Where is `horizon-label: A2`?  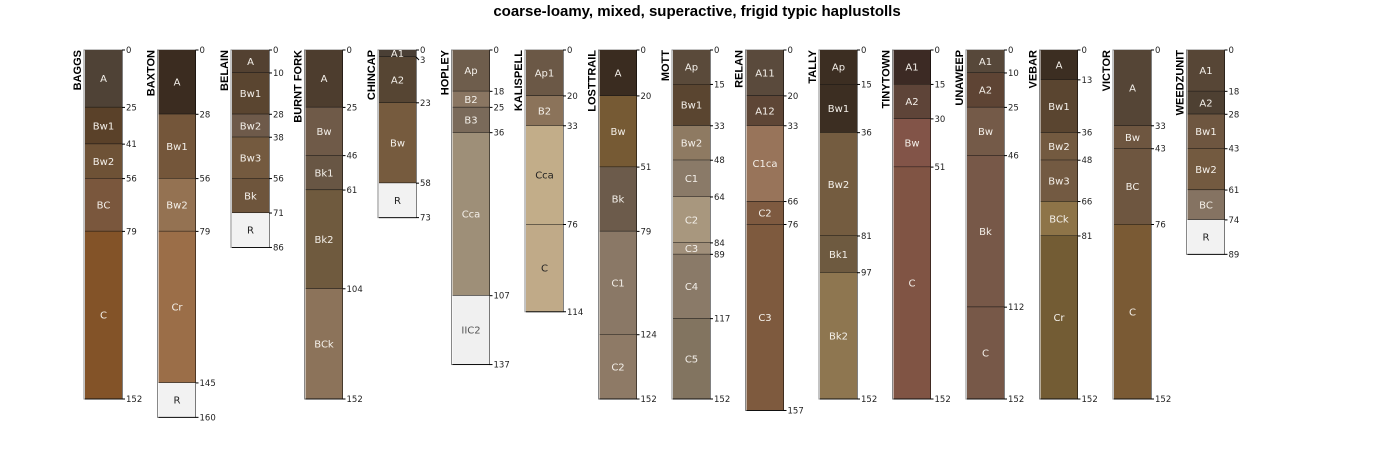
horizon-label: A2 is located at coordinates (985, 91).